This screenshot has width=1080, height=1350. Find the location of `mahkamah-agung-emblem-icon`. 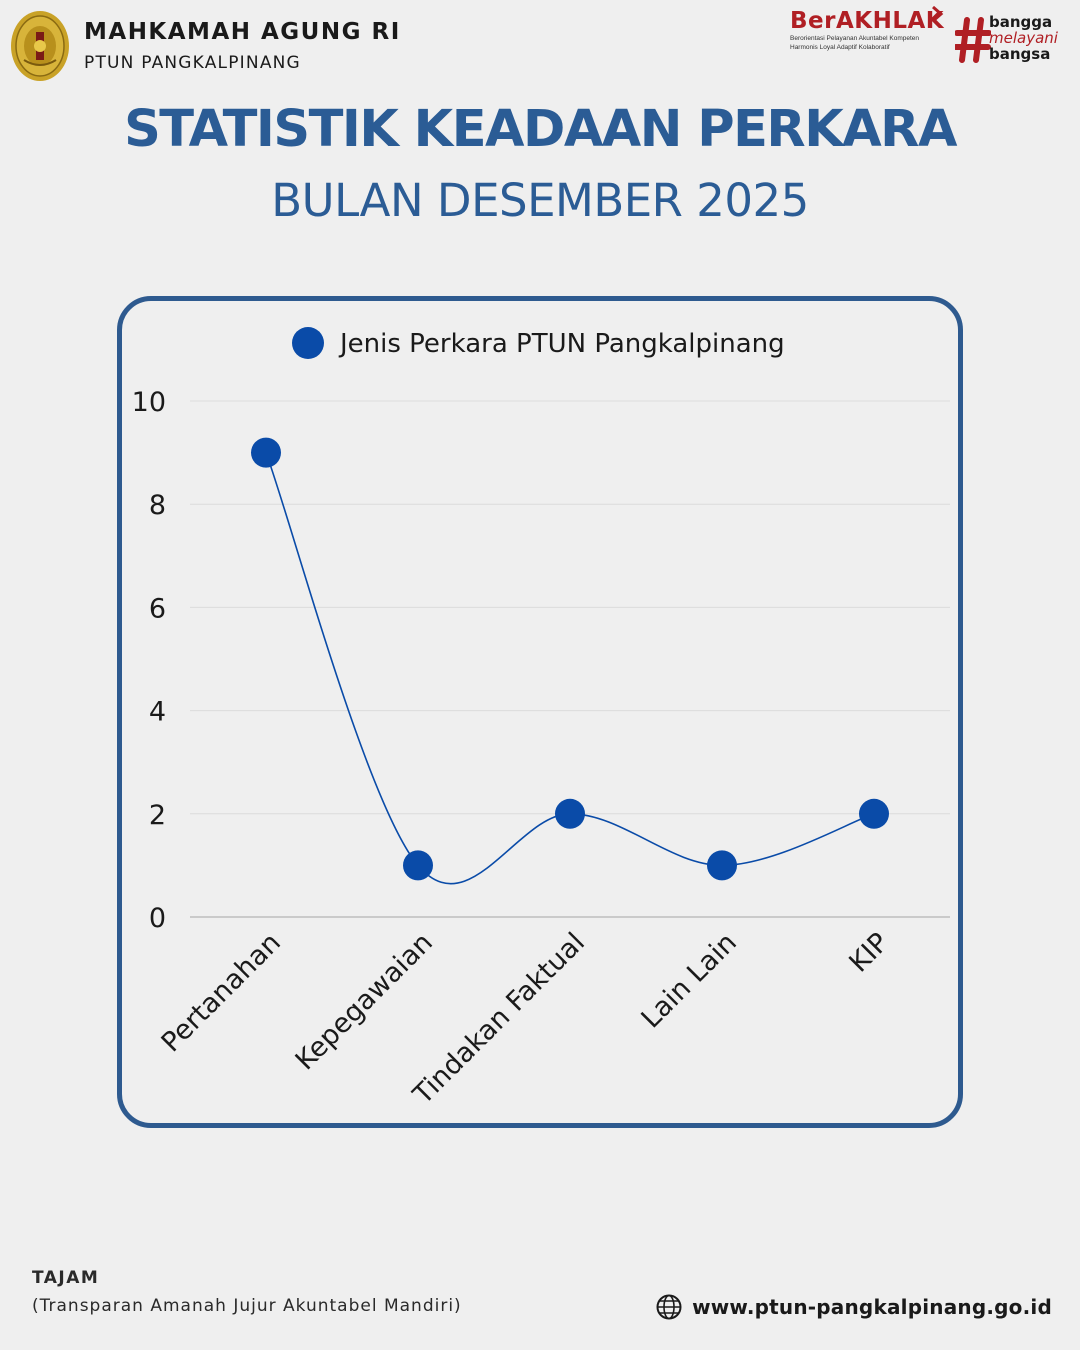

mahkamah-agung-emblem-icon is located at coordinates (40, 46).